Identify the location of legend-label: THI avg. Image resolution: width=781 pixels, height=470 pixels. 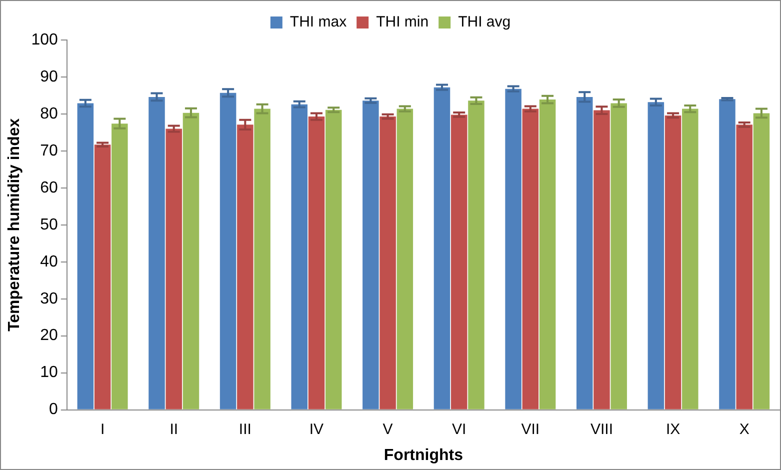
(484, 22).